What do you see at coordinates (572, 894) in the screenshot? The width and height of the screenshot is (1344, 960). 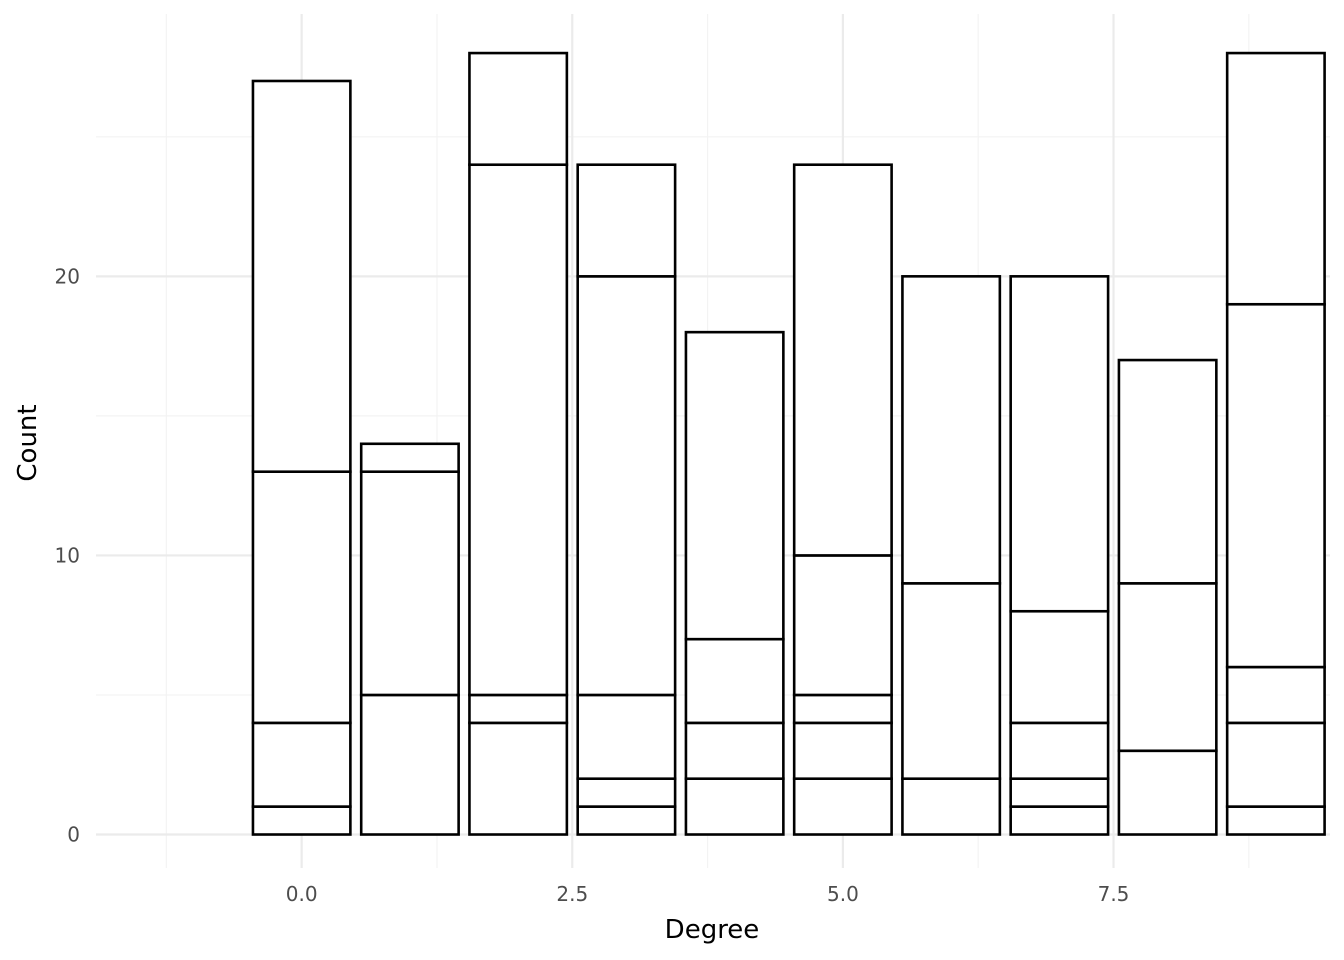 I see `x-tick-label: 2.5` at bounding box center [572, 894].